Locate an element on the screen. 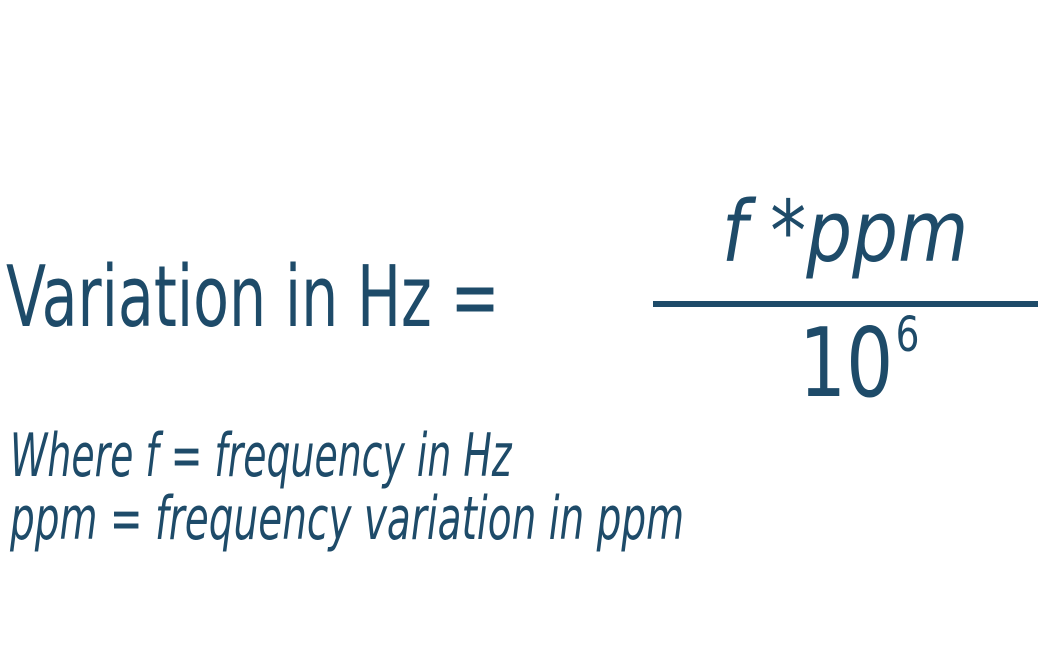  denominator-exponent: 6 is located at coordinates (907, 335).